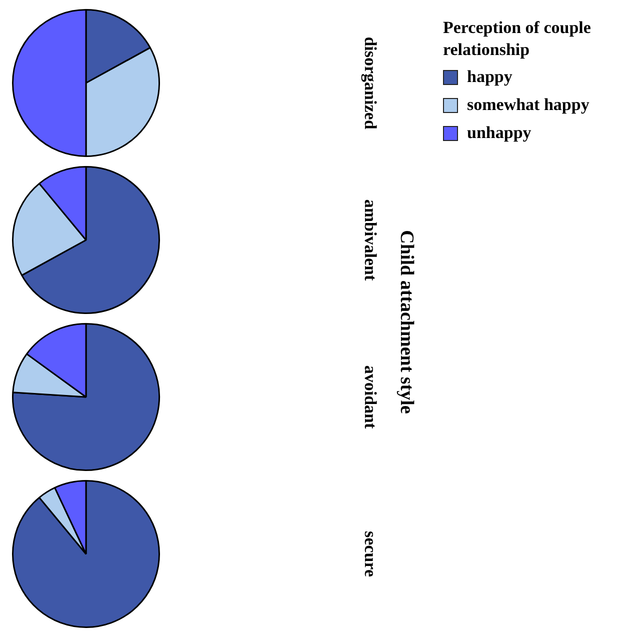 The image size is (622, 634). What do you see at coordinates (370, 83) in the screenshot?
I see `text: disorganized` at bounding box center [370, 83].